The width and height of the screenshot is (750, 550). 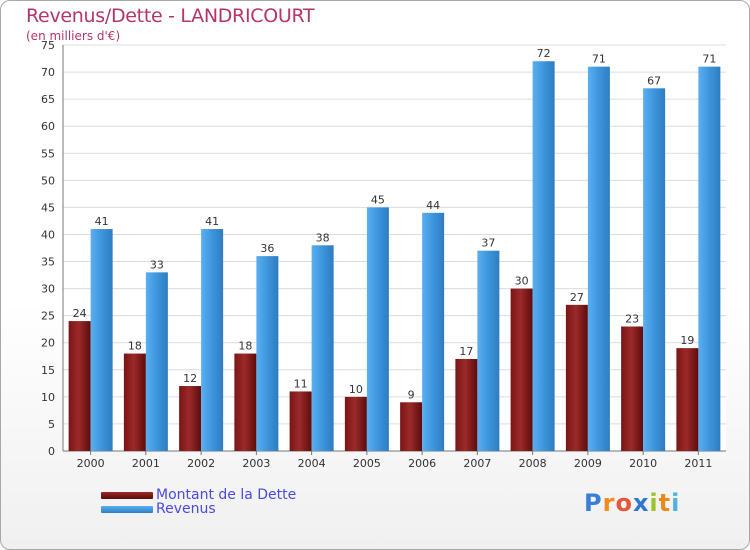 I want to click on chart-title: Revenus/Dette - LANDRICOURT, so click(x=170, y=16).